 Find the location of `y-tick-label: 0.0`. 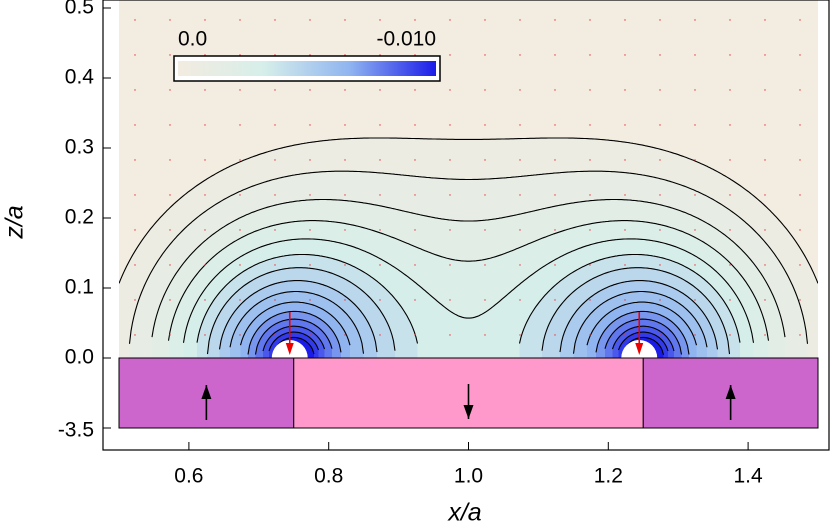

y-tick-label: 0.0 is located at coordinates (79, 357).